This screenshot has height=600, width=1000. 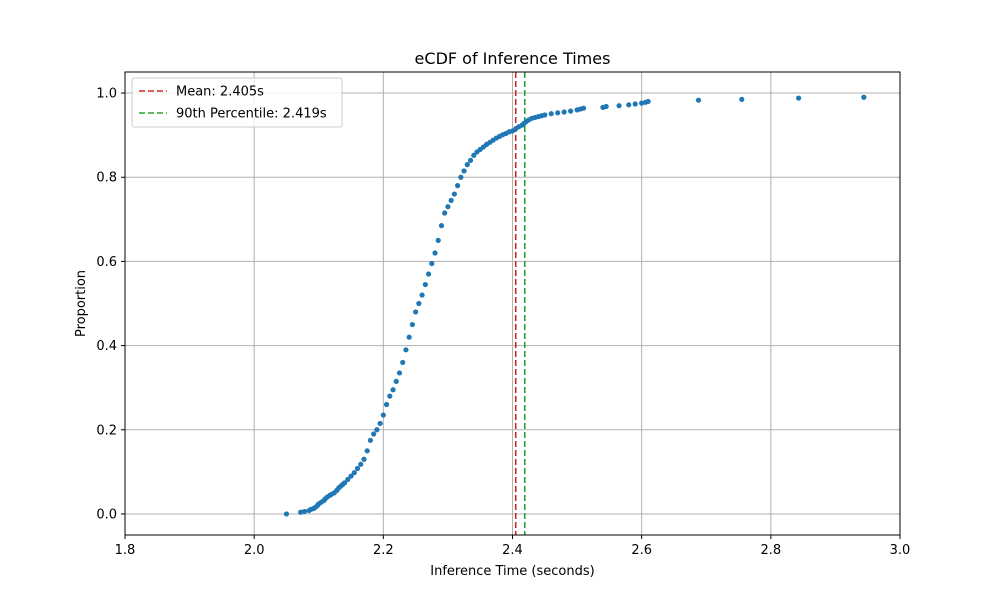 What do you see at coordinates (520, 303) in the screenshot?
I see `reference-lines` at bounding box center [520, 303].